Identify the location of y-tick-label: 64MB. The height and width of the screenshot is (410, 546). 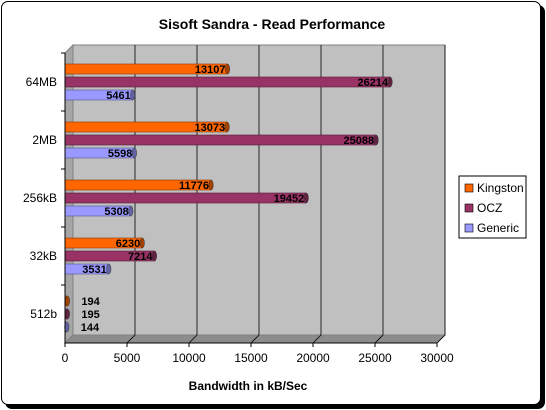
(41, 82).